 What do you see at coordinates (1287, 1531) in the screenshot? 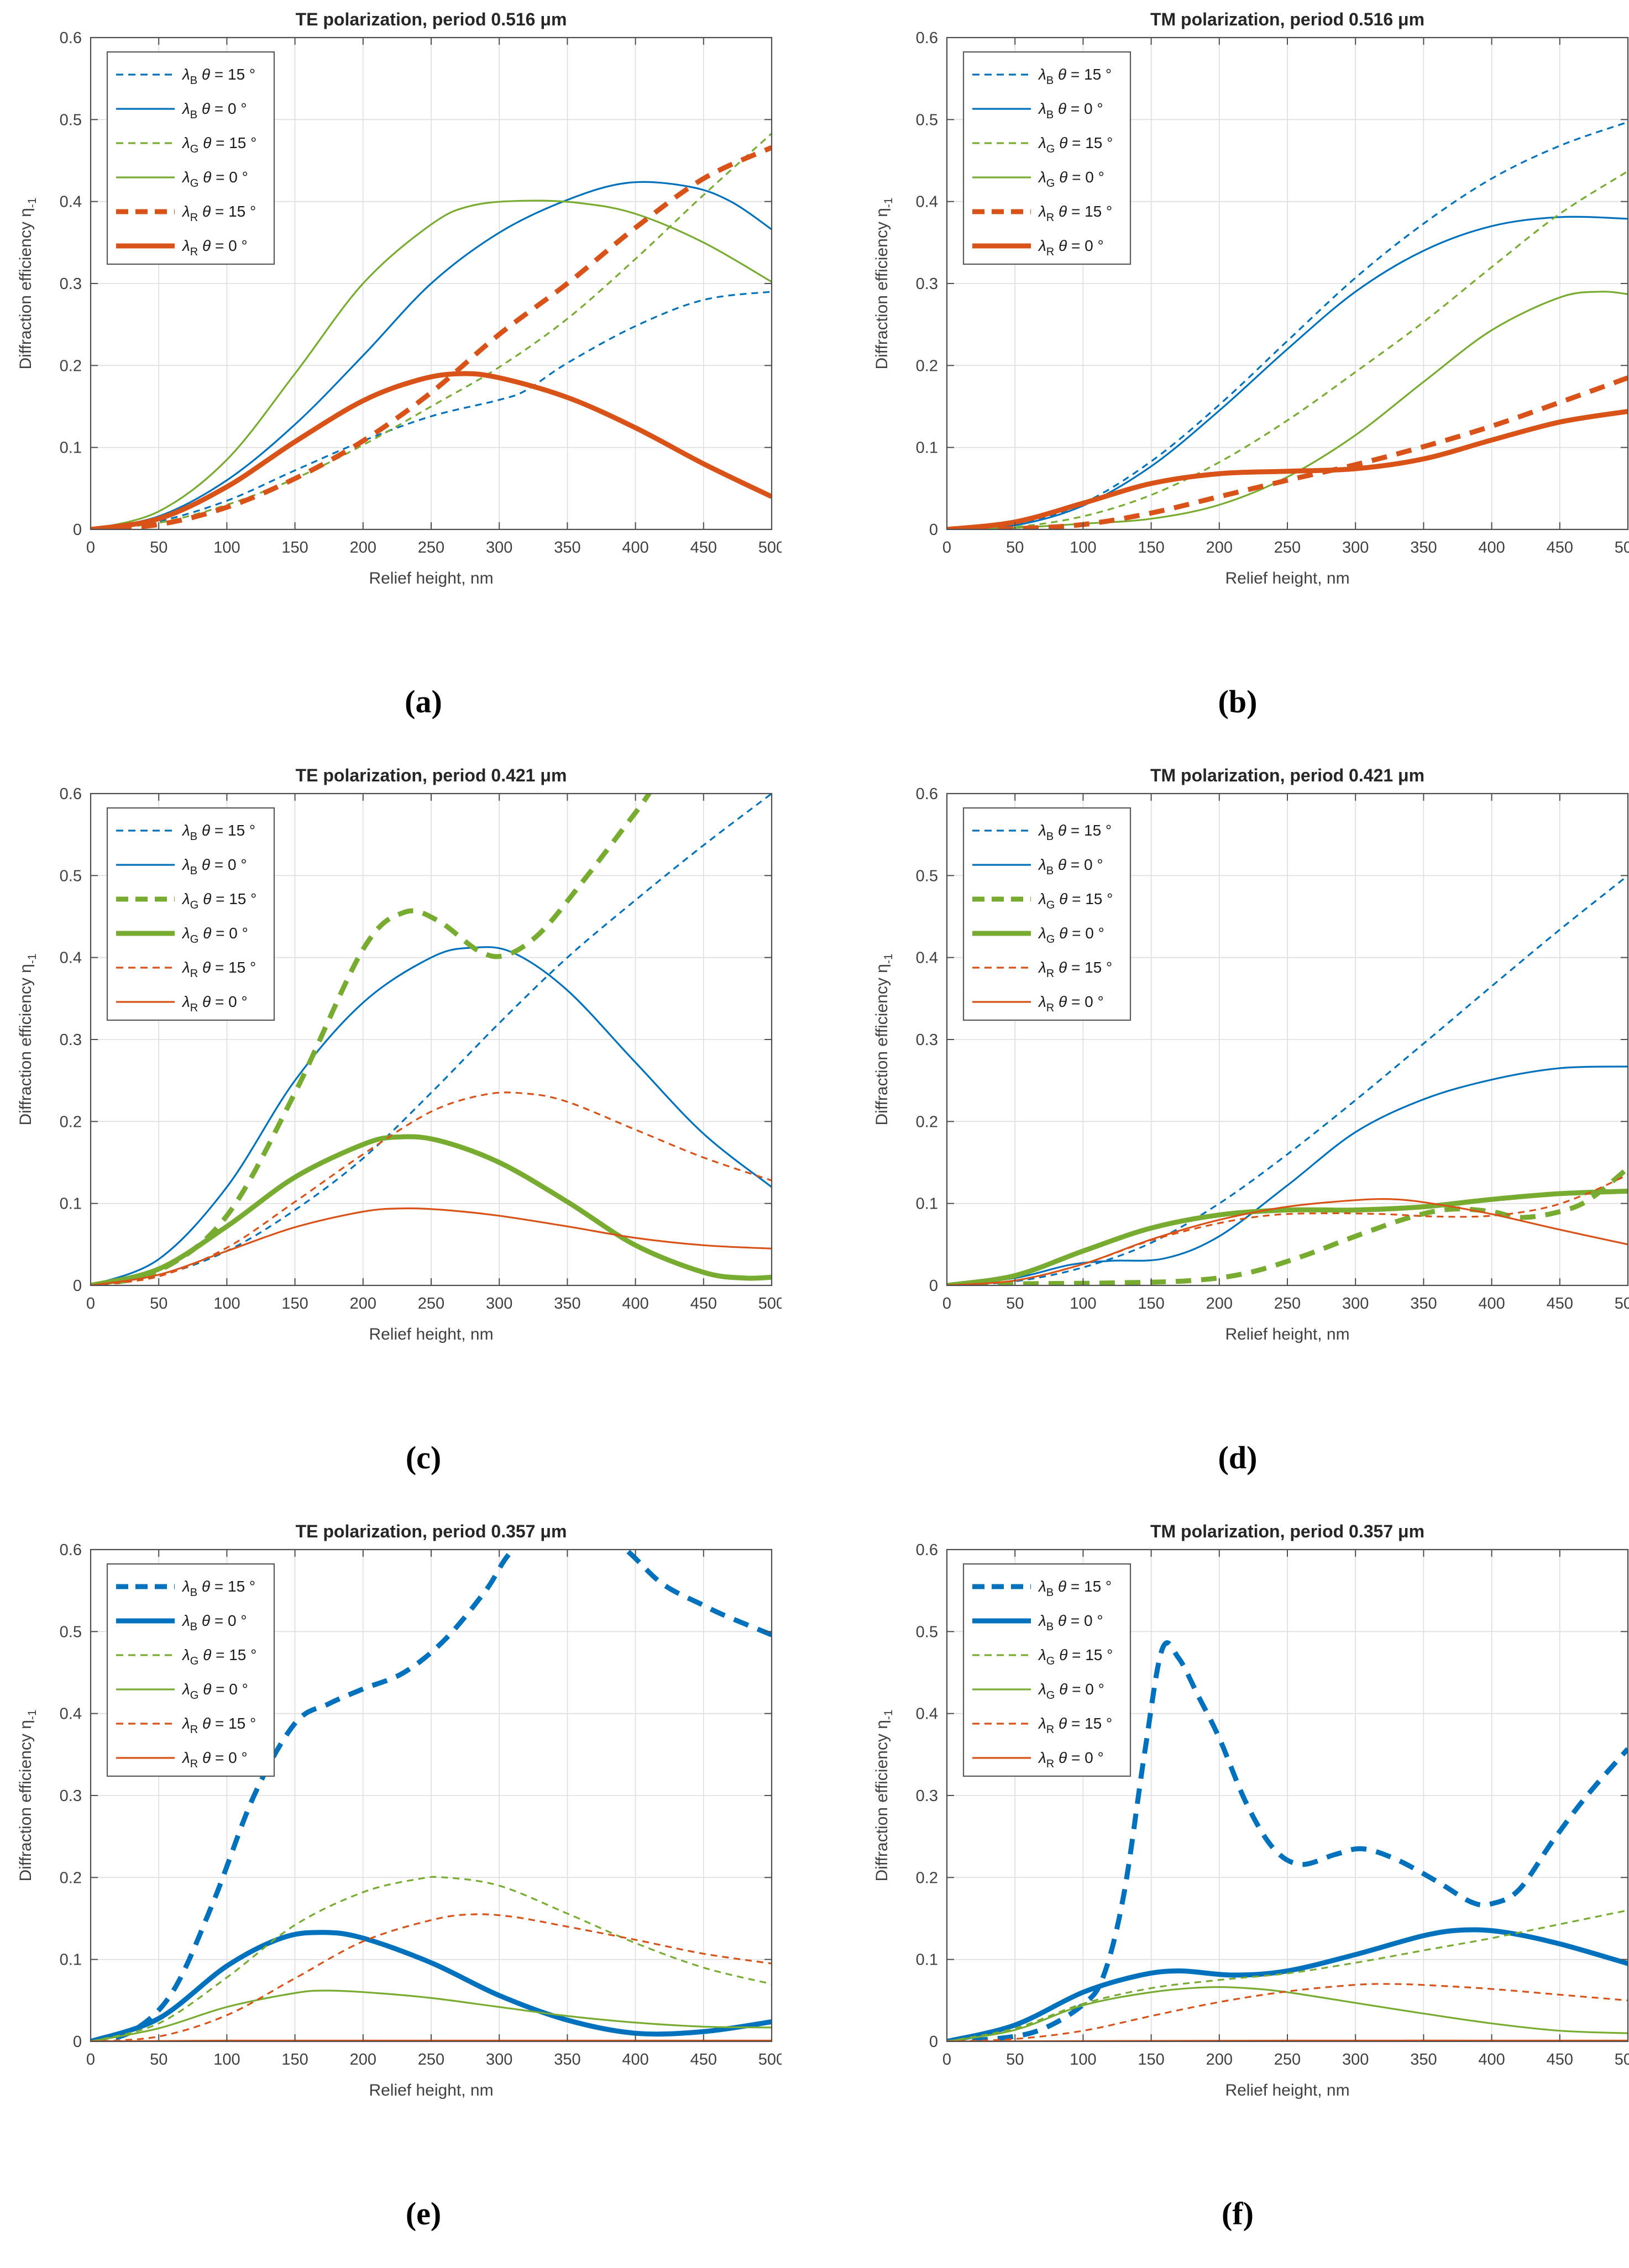
I see `chart-title: TM polarization, period 0.357 μm` at bounding box center [1287, 1531].